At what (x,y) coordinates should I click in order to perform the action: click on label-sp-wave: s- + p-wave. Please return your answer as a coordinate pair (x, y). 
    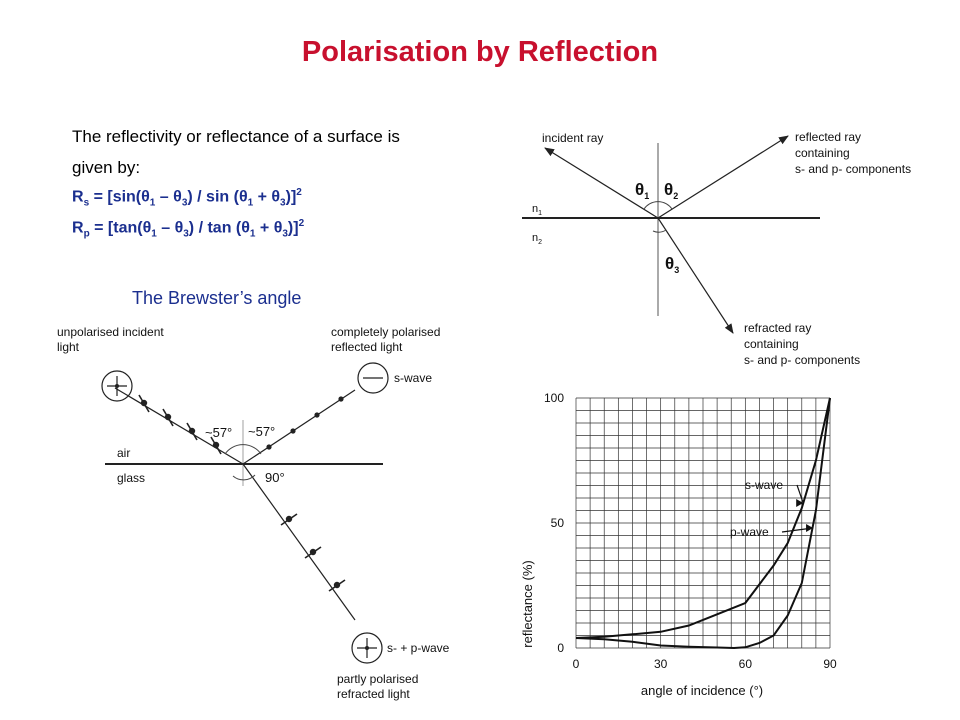
    Looking at the image, I should click on (418, 648).